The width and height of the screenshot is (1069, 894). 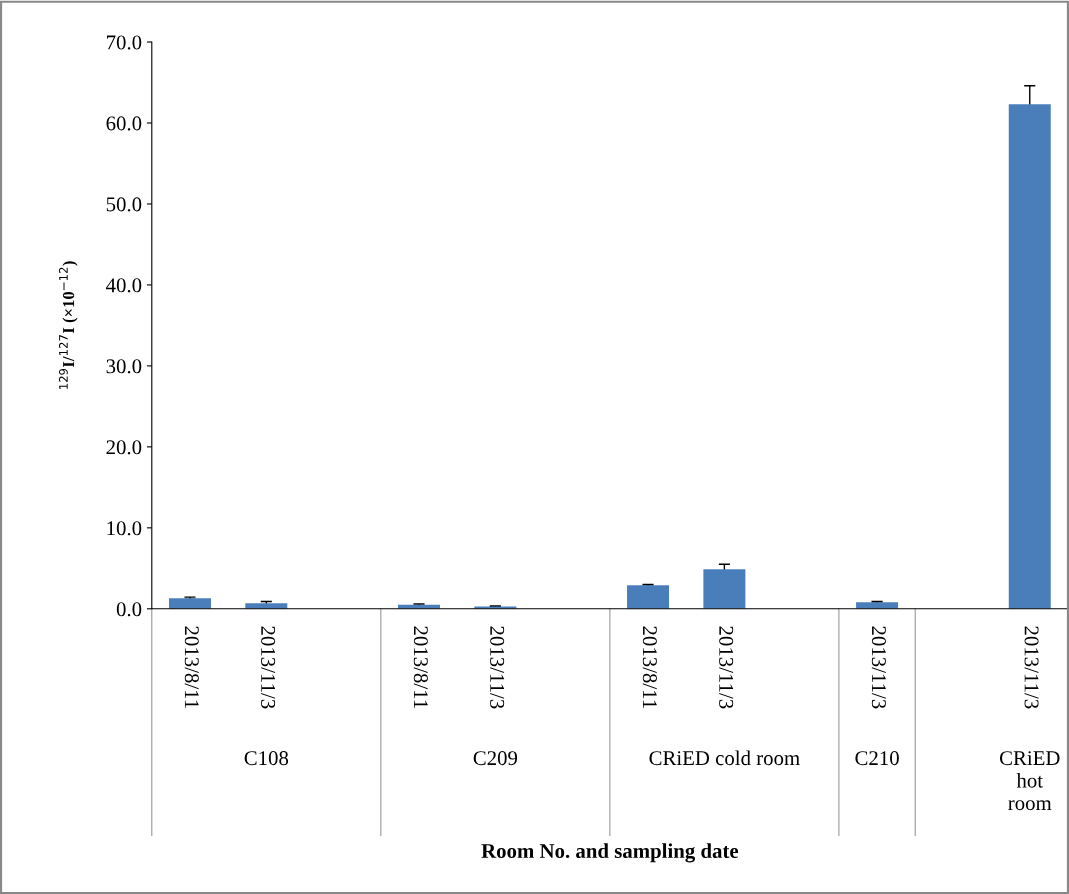 I want to click on text: C108, so click(x=266, y=758).